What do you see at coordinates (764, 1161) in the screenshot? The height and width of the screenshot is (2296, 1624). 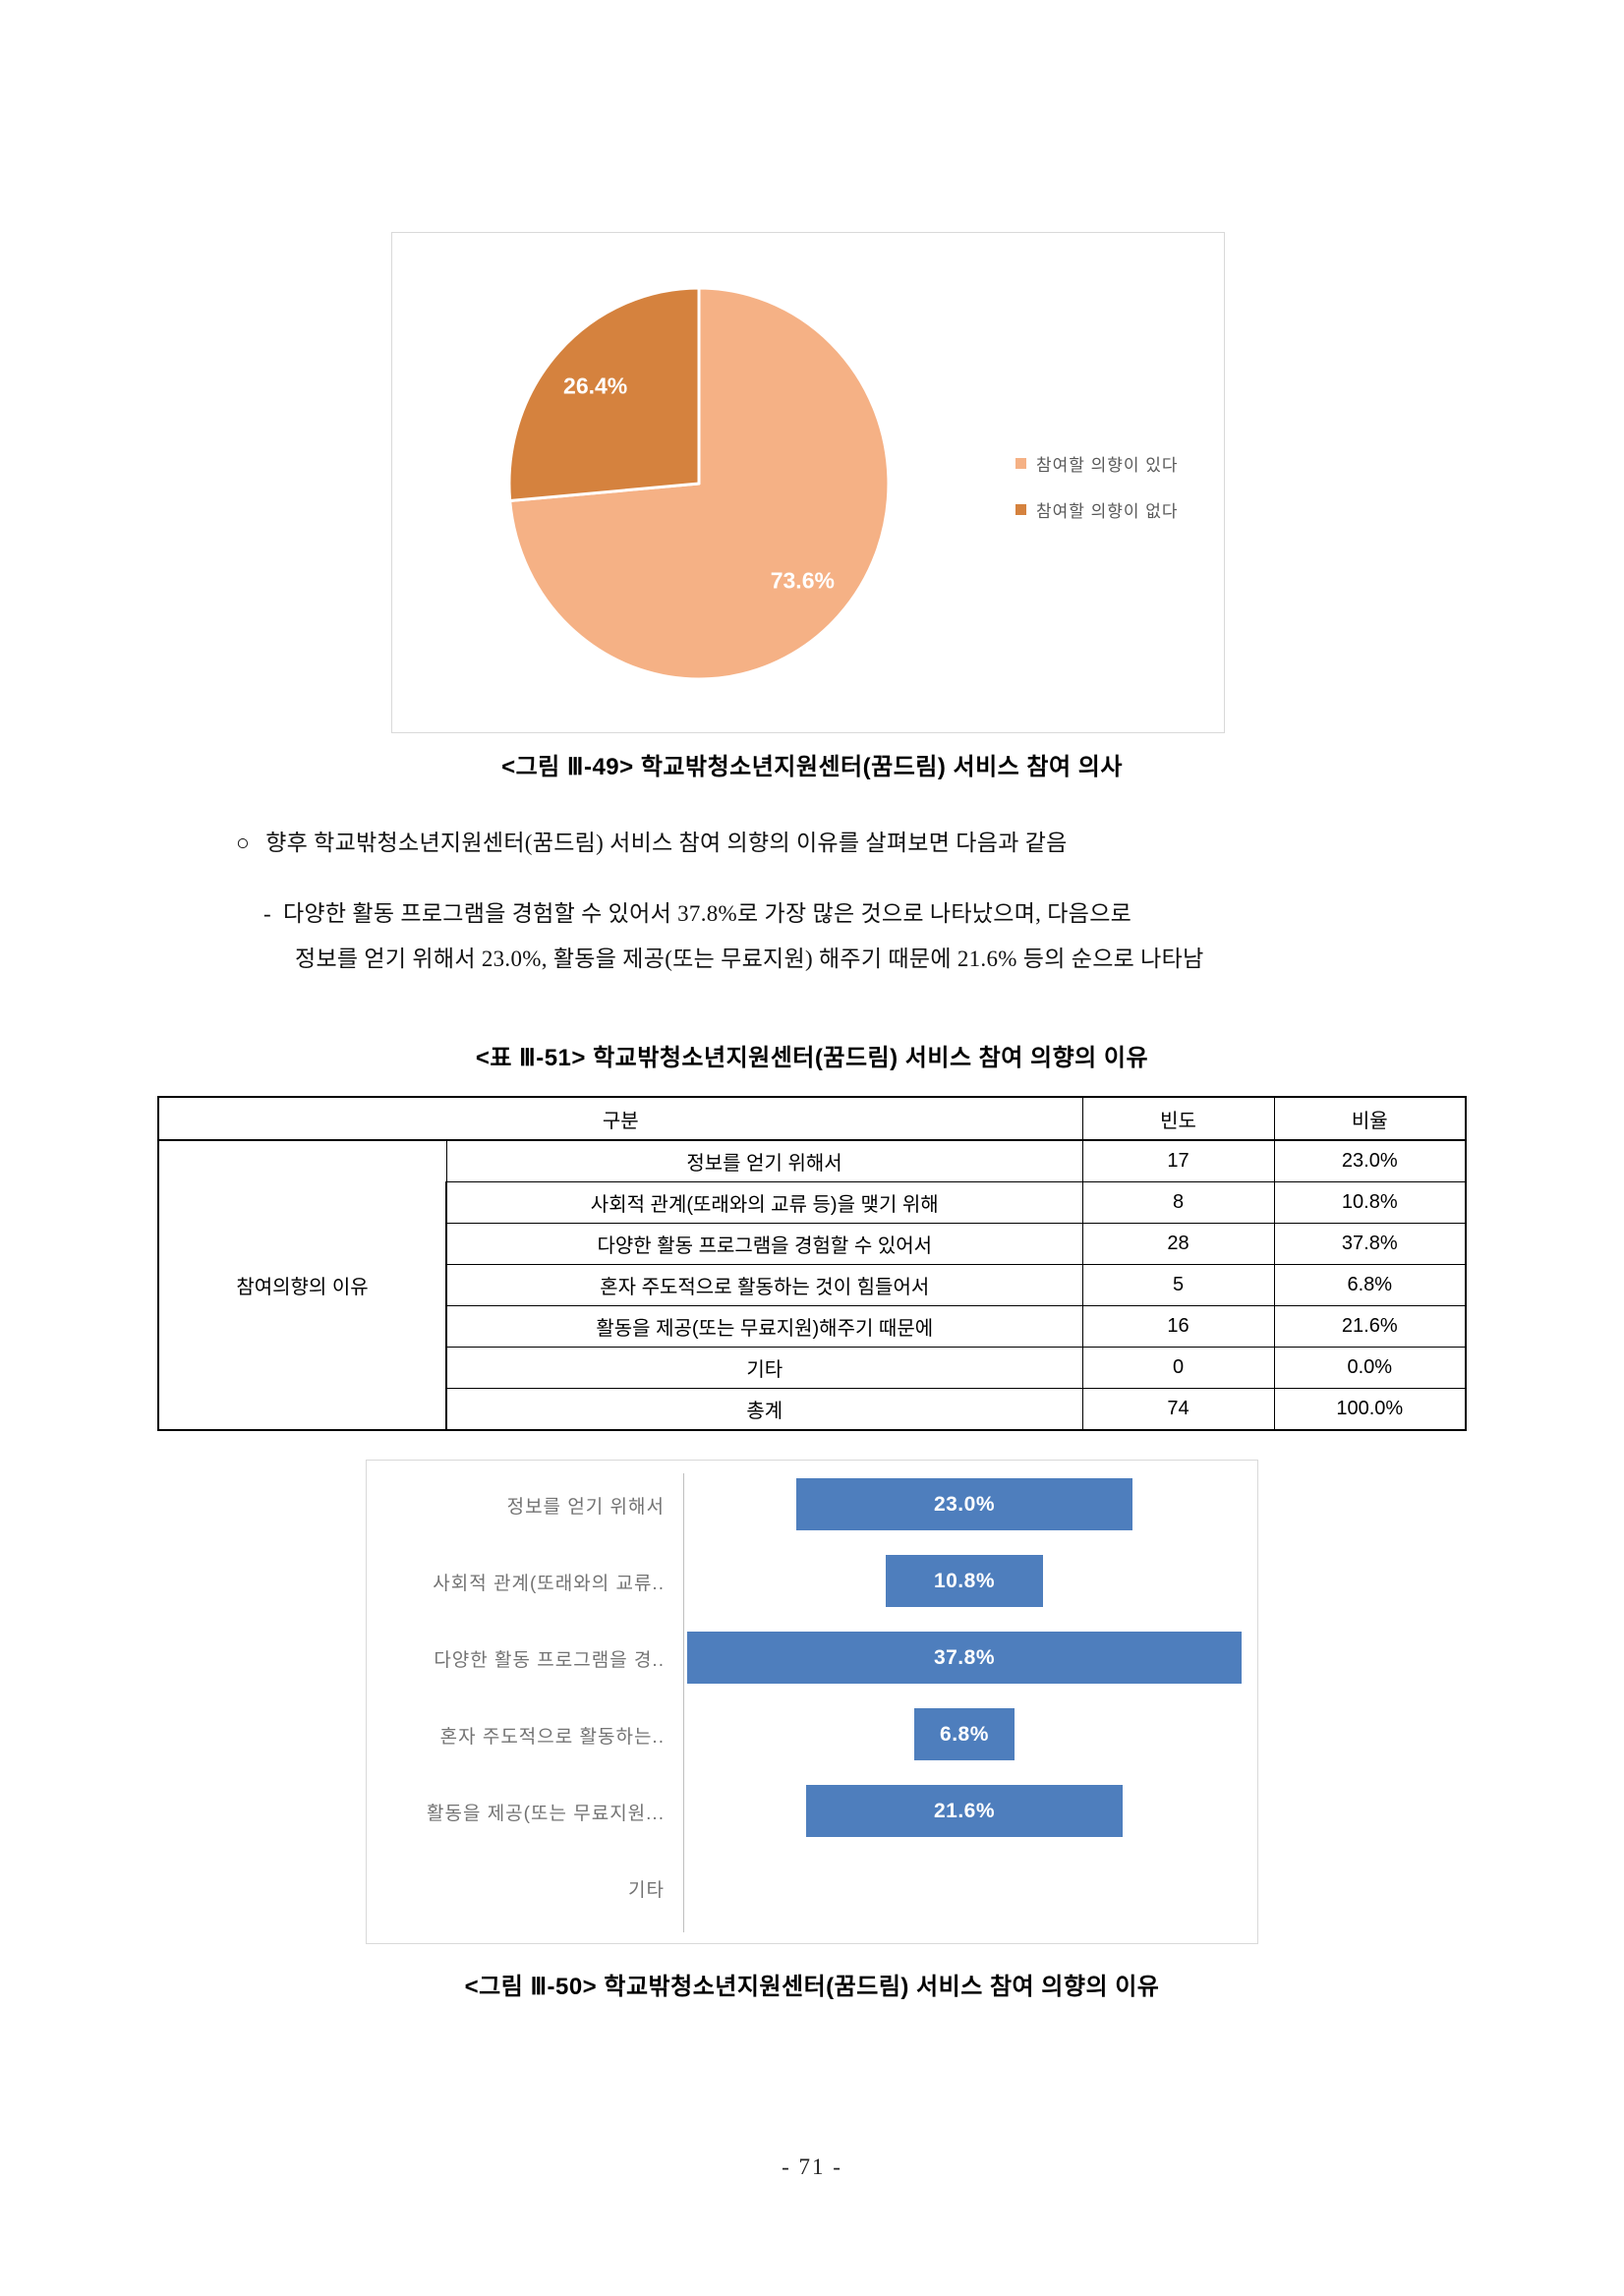 I see `table-reason-cell-0: 정보를 얻기 위해서` at bounding box center [764, 1161].